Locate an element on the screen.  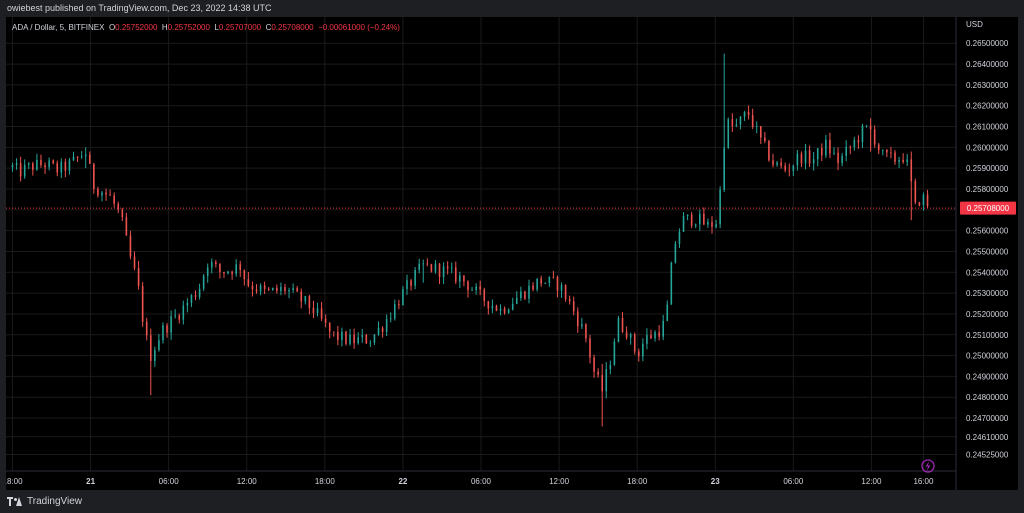
x-tick-label: 16:00 is located at coordinates (923, 481).